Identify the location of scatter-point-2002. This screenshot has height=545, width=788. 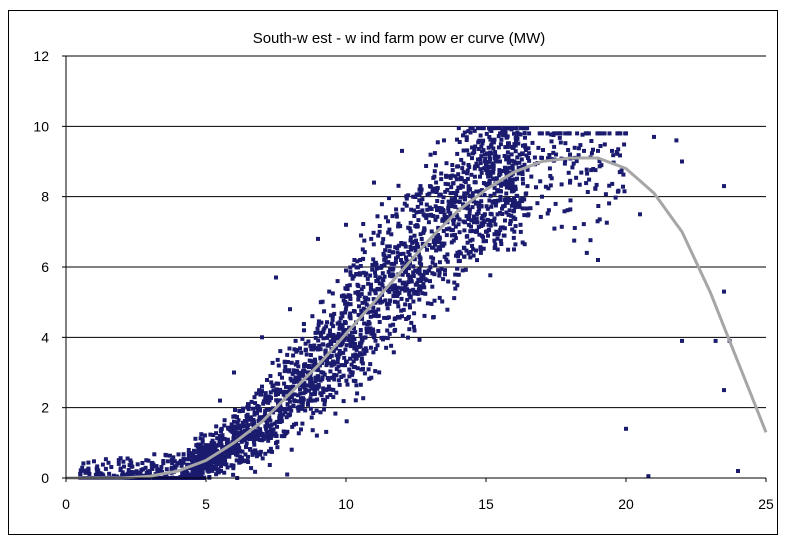
(405, 271).